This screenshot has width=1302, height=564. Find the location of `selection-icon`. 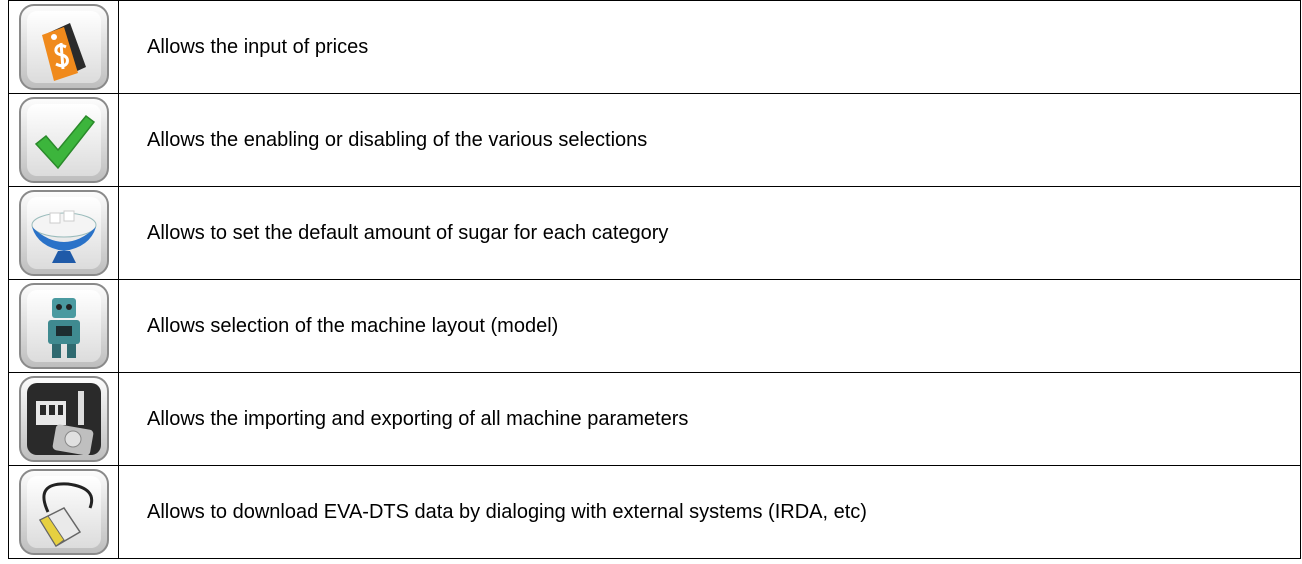

selection-icon is located at coordinates (63, 140).